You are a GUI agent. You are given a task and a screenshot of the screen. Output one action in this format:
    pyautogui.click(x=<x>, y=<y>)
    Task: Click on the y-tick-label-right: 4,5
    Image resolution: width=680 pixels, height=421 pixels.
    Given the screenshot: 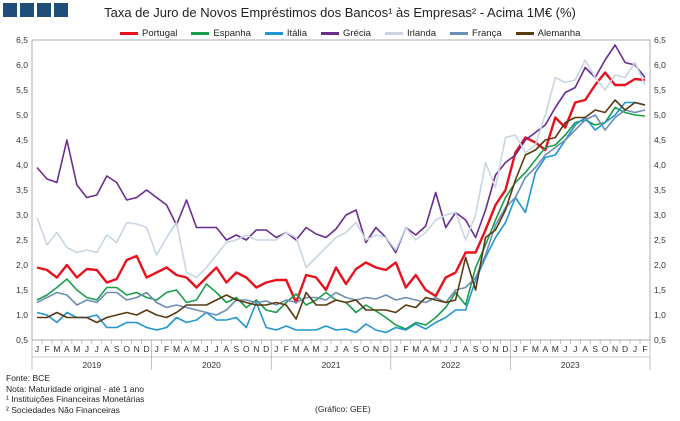 What is the action you would take?
    pyautogui.click(x=660, y=140)
    